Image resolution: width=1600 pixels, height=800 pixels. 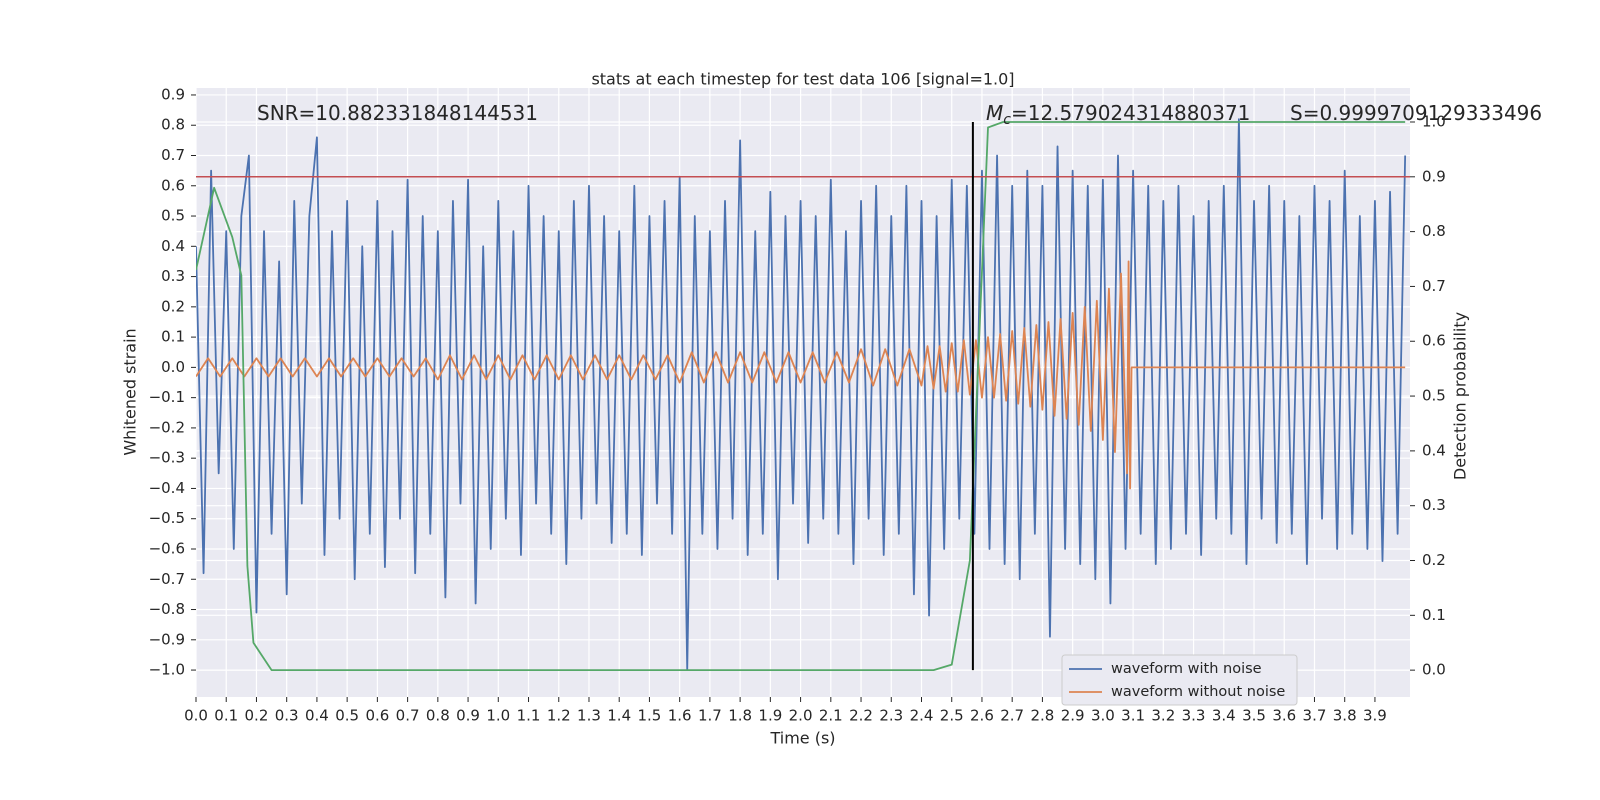 What do you see at coordinates (347, 716) in the screenshot?
I see `x-tick-label: 0.5` at bounding box center [347, 716].